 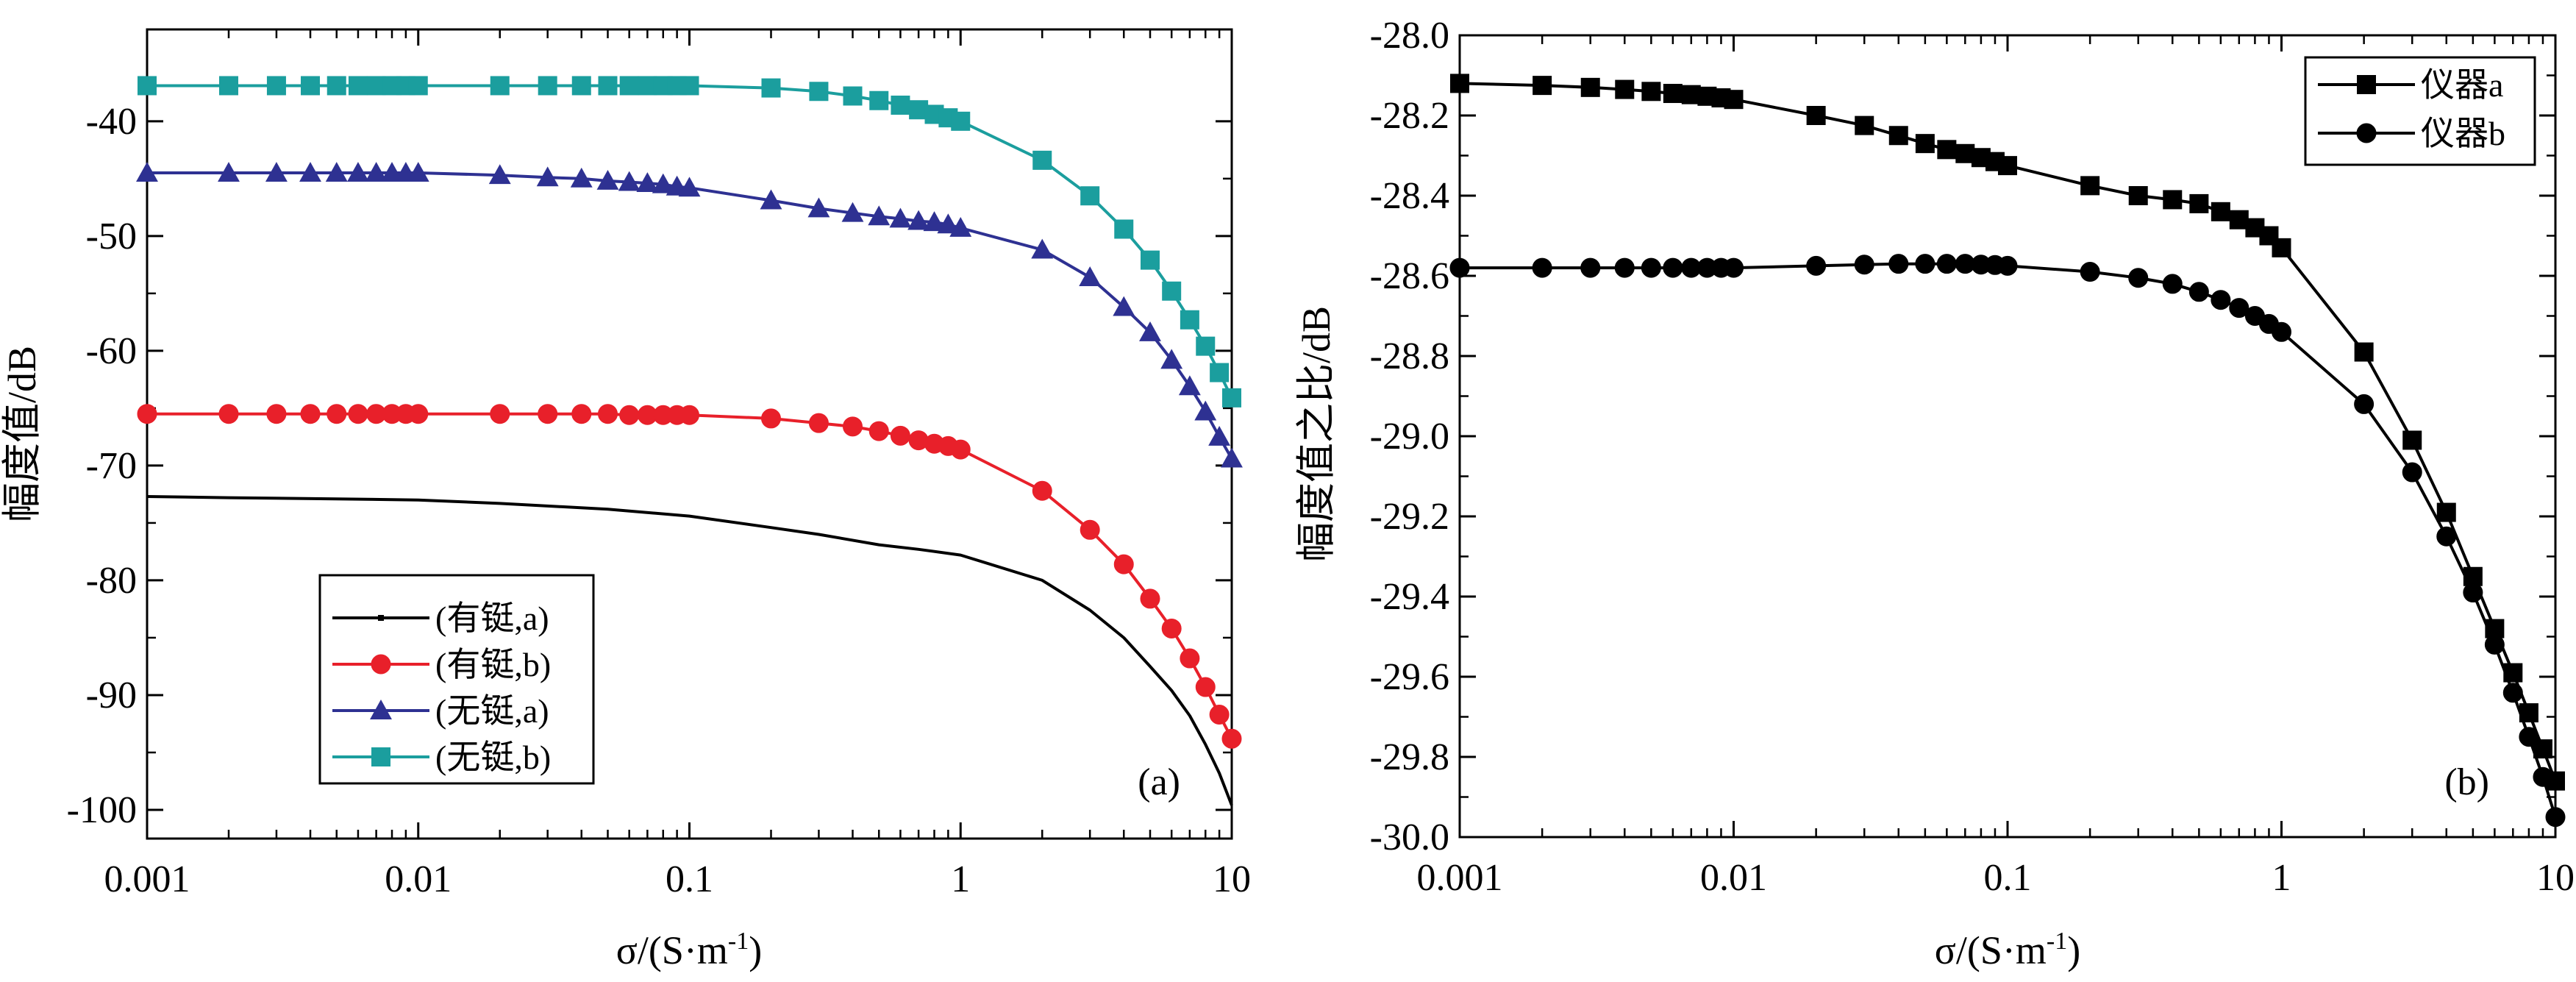 I want to click on panel-a-label: (a), so click(x=1159, y=782).